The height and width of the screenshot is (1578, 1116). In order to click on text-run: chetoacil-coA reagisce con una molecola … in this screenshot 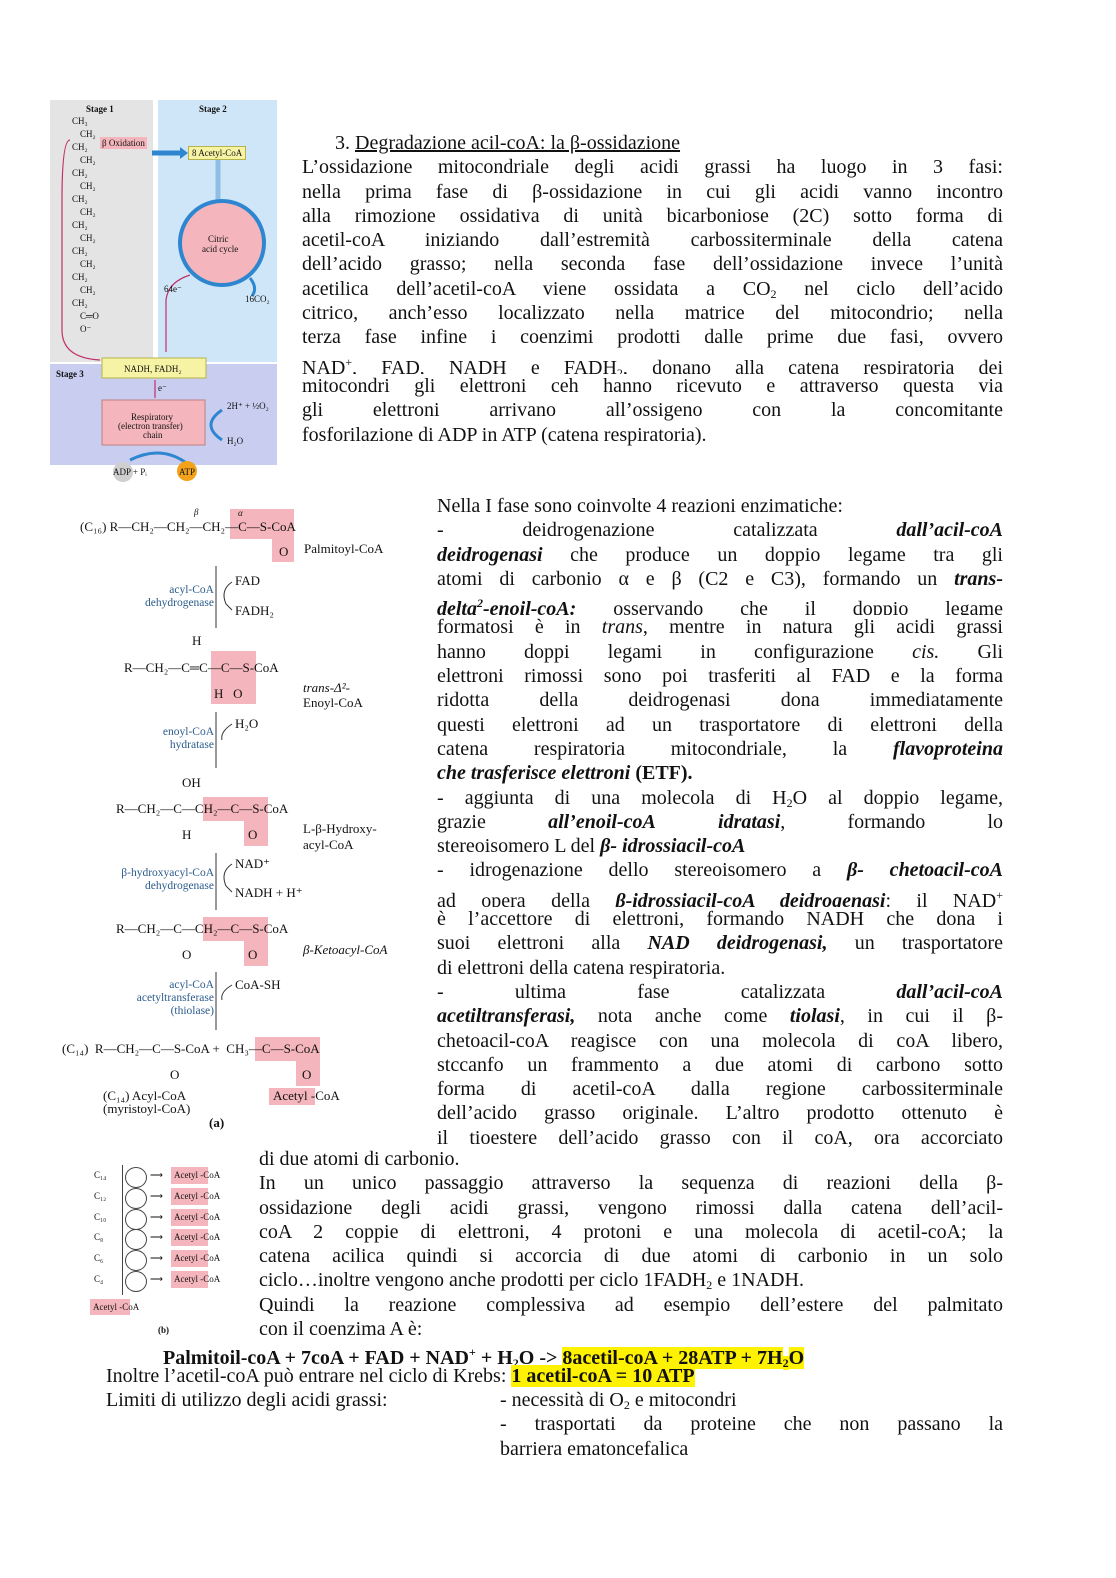, I will do `click(720, 1040)`.